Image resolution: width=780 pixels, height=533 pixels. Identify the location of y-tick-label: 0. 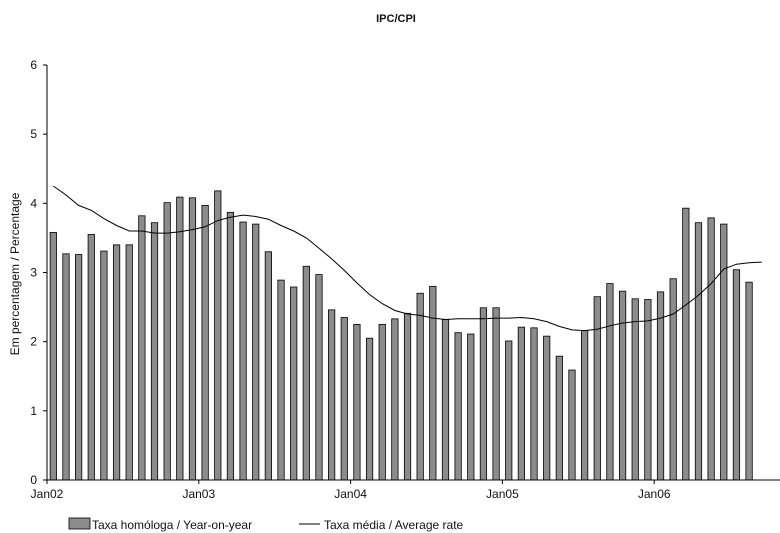
(33, 480).